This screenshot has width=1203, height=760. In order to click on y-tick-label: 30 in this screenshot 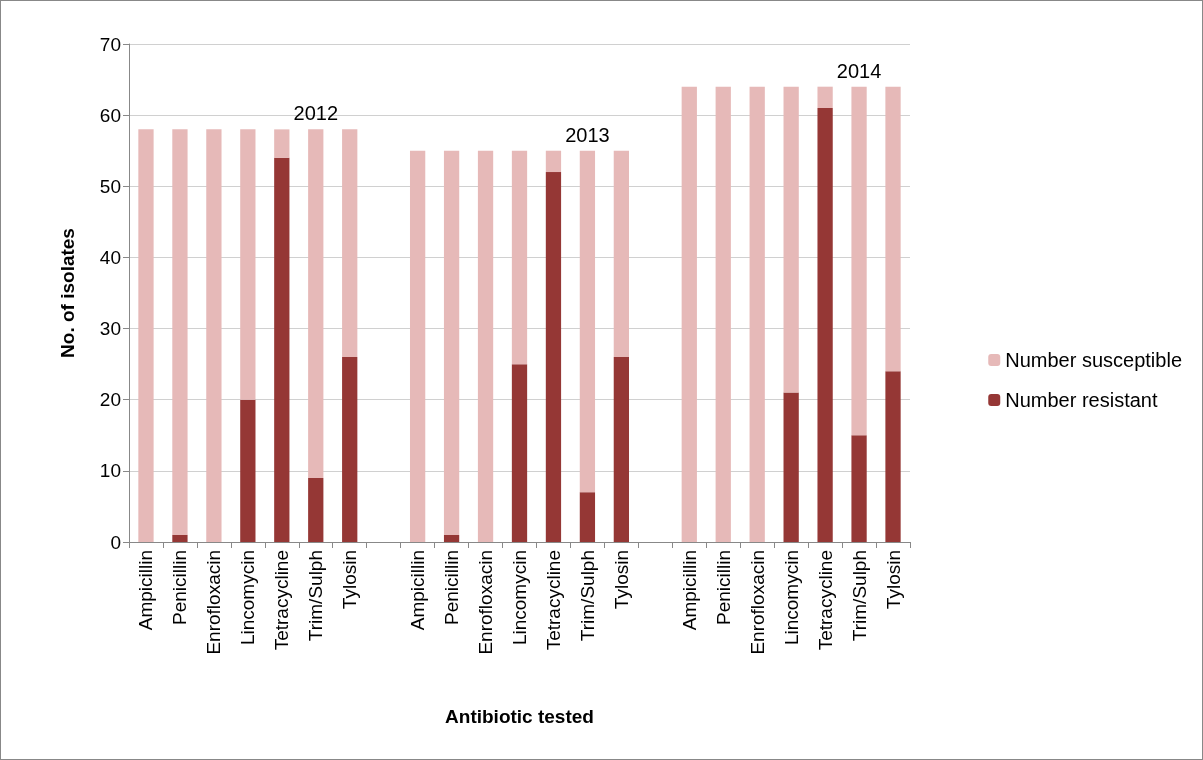, I will do `click(110, 329)`.